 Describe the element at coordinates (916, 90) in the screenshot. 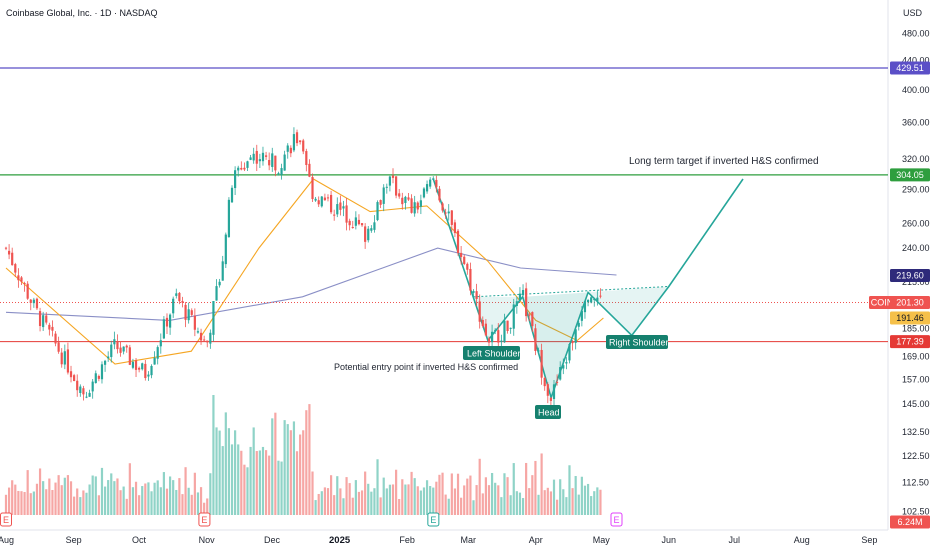

I see `y-tick-label: 400.00` at that location.